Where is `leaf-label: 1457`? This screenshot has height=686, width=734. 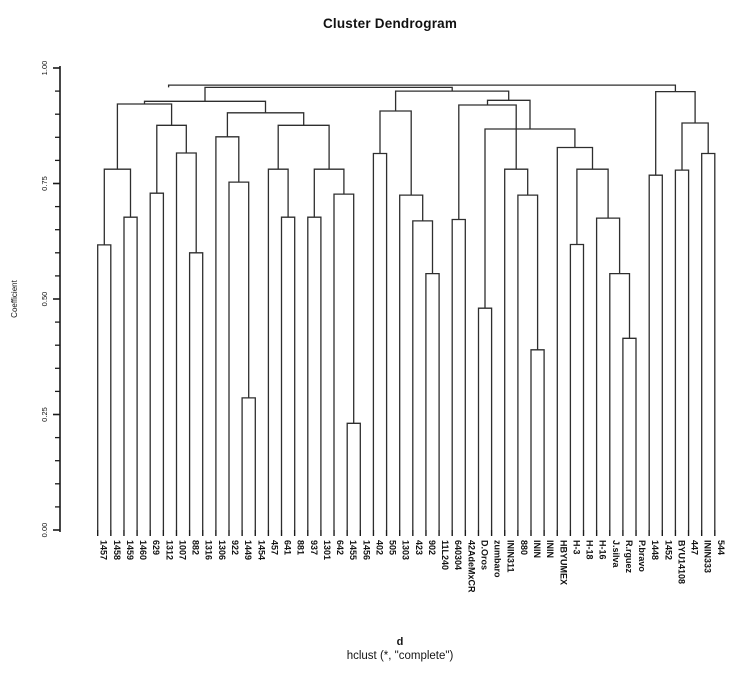 leaf-label: 1457 is located at coordinates (104, 550).